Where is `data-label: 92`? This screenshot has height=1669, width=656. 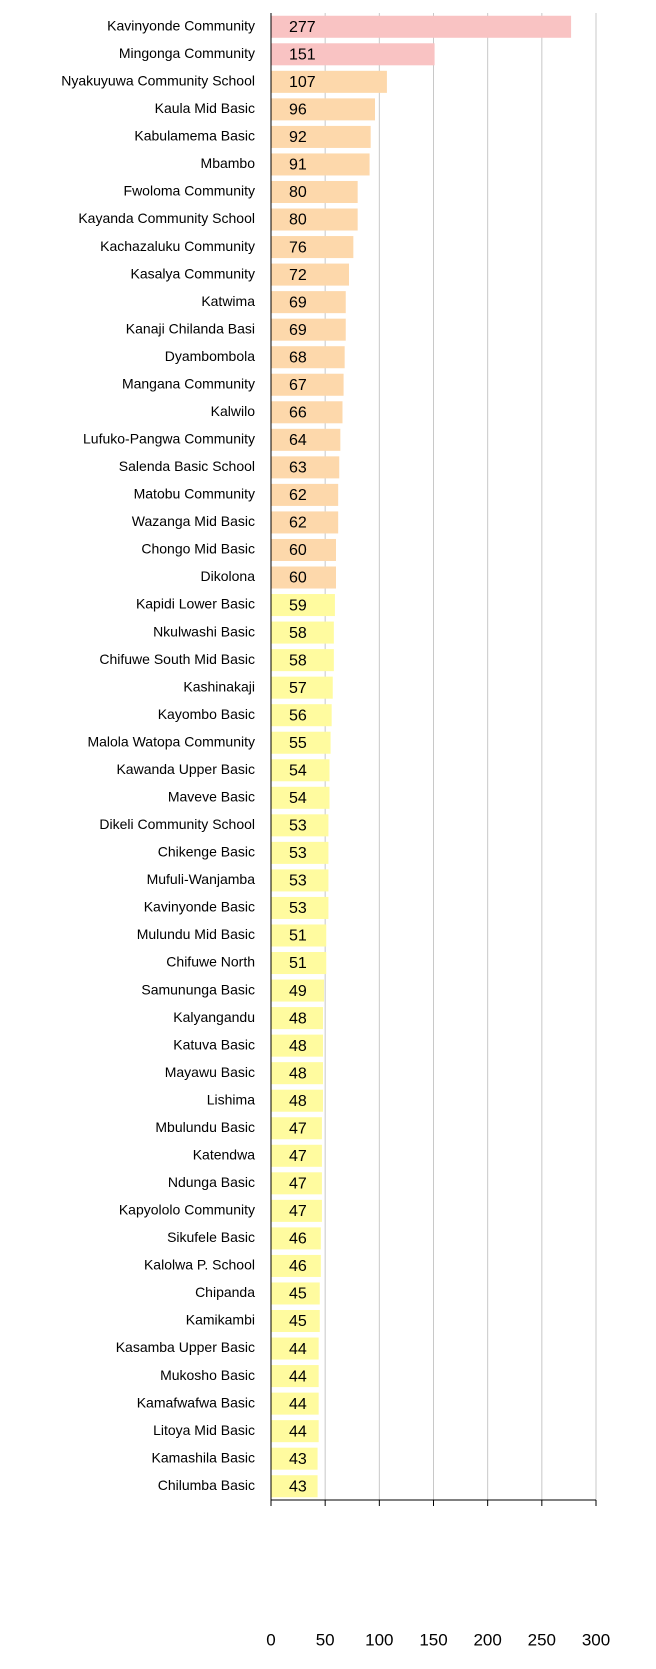 data-label: 92 is located at coordinates (298, 137).